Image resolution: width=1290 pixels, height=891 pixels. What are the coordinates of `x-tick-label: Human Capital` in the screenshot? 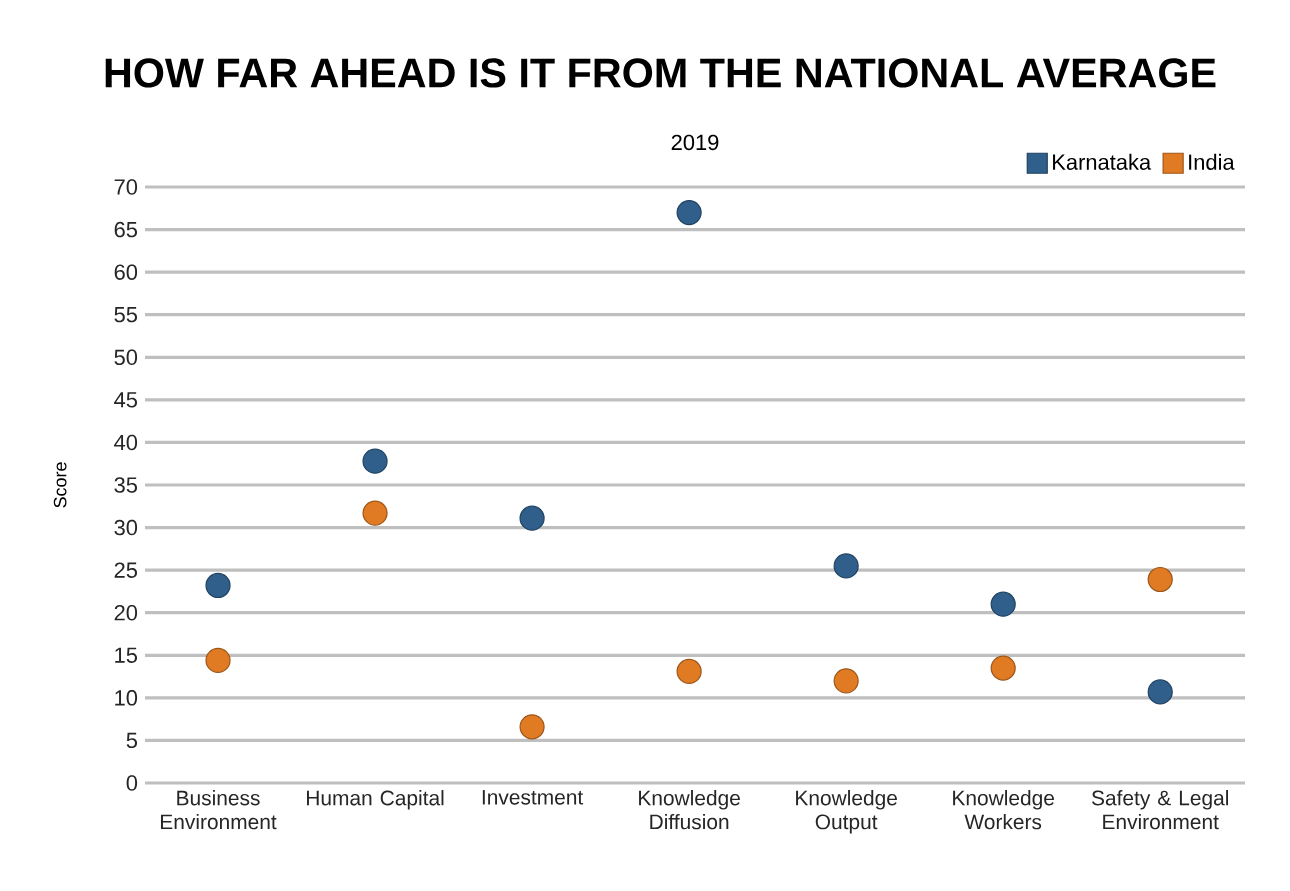 It's located at (375, 800).